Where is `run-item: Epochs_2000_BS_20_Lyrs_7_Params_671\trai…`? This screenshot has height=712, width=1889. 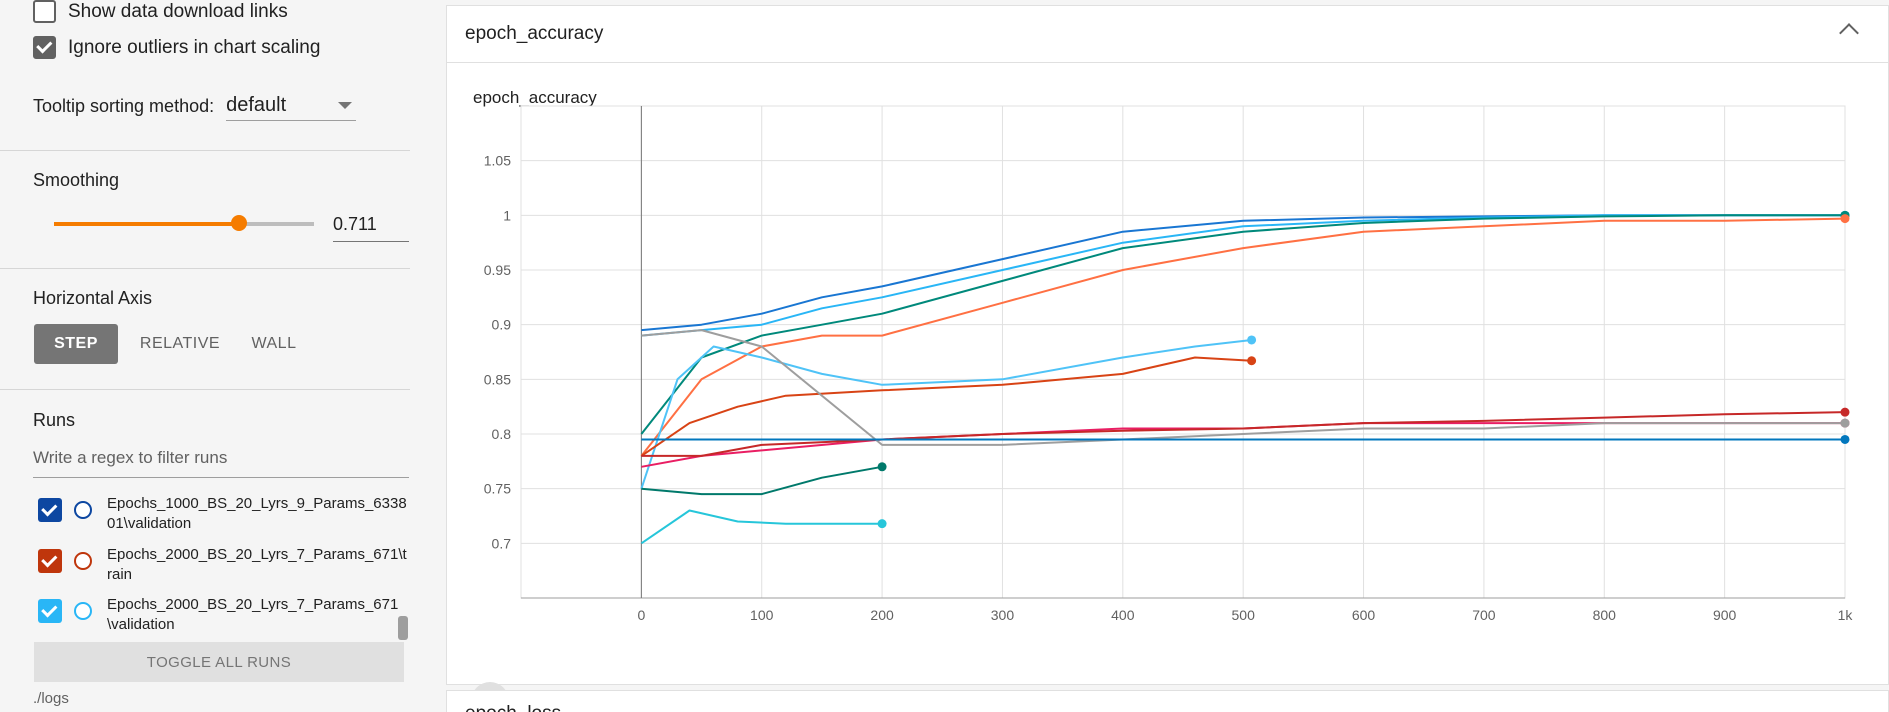 run-item: Epochs_2000_BS_20_Lyrs_7_Params_671\trai… is located at coordinates (222, 565).